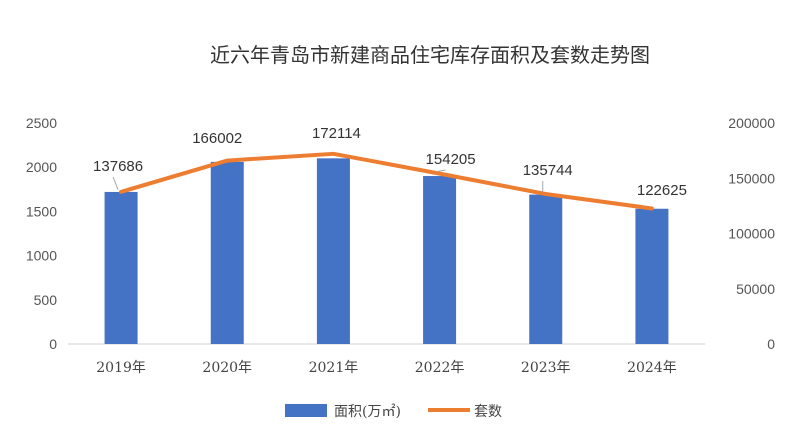 Image resolution: width=794 pixels, height=443 pixels. What do you see at coordinates (306, 410) in the screenshot?
I see `legend-swatch-bar` at bounding box center [306, 410].